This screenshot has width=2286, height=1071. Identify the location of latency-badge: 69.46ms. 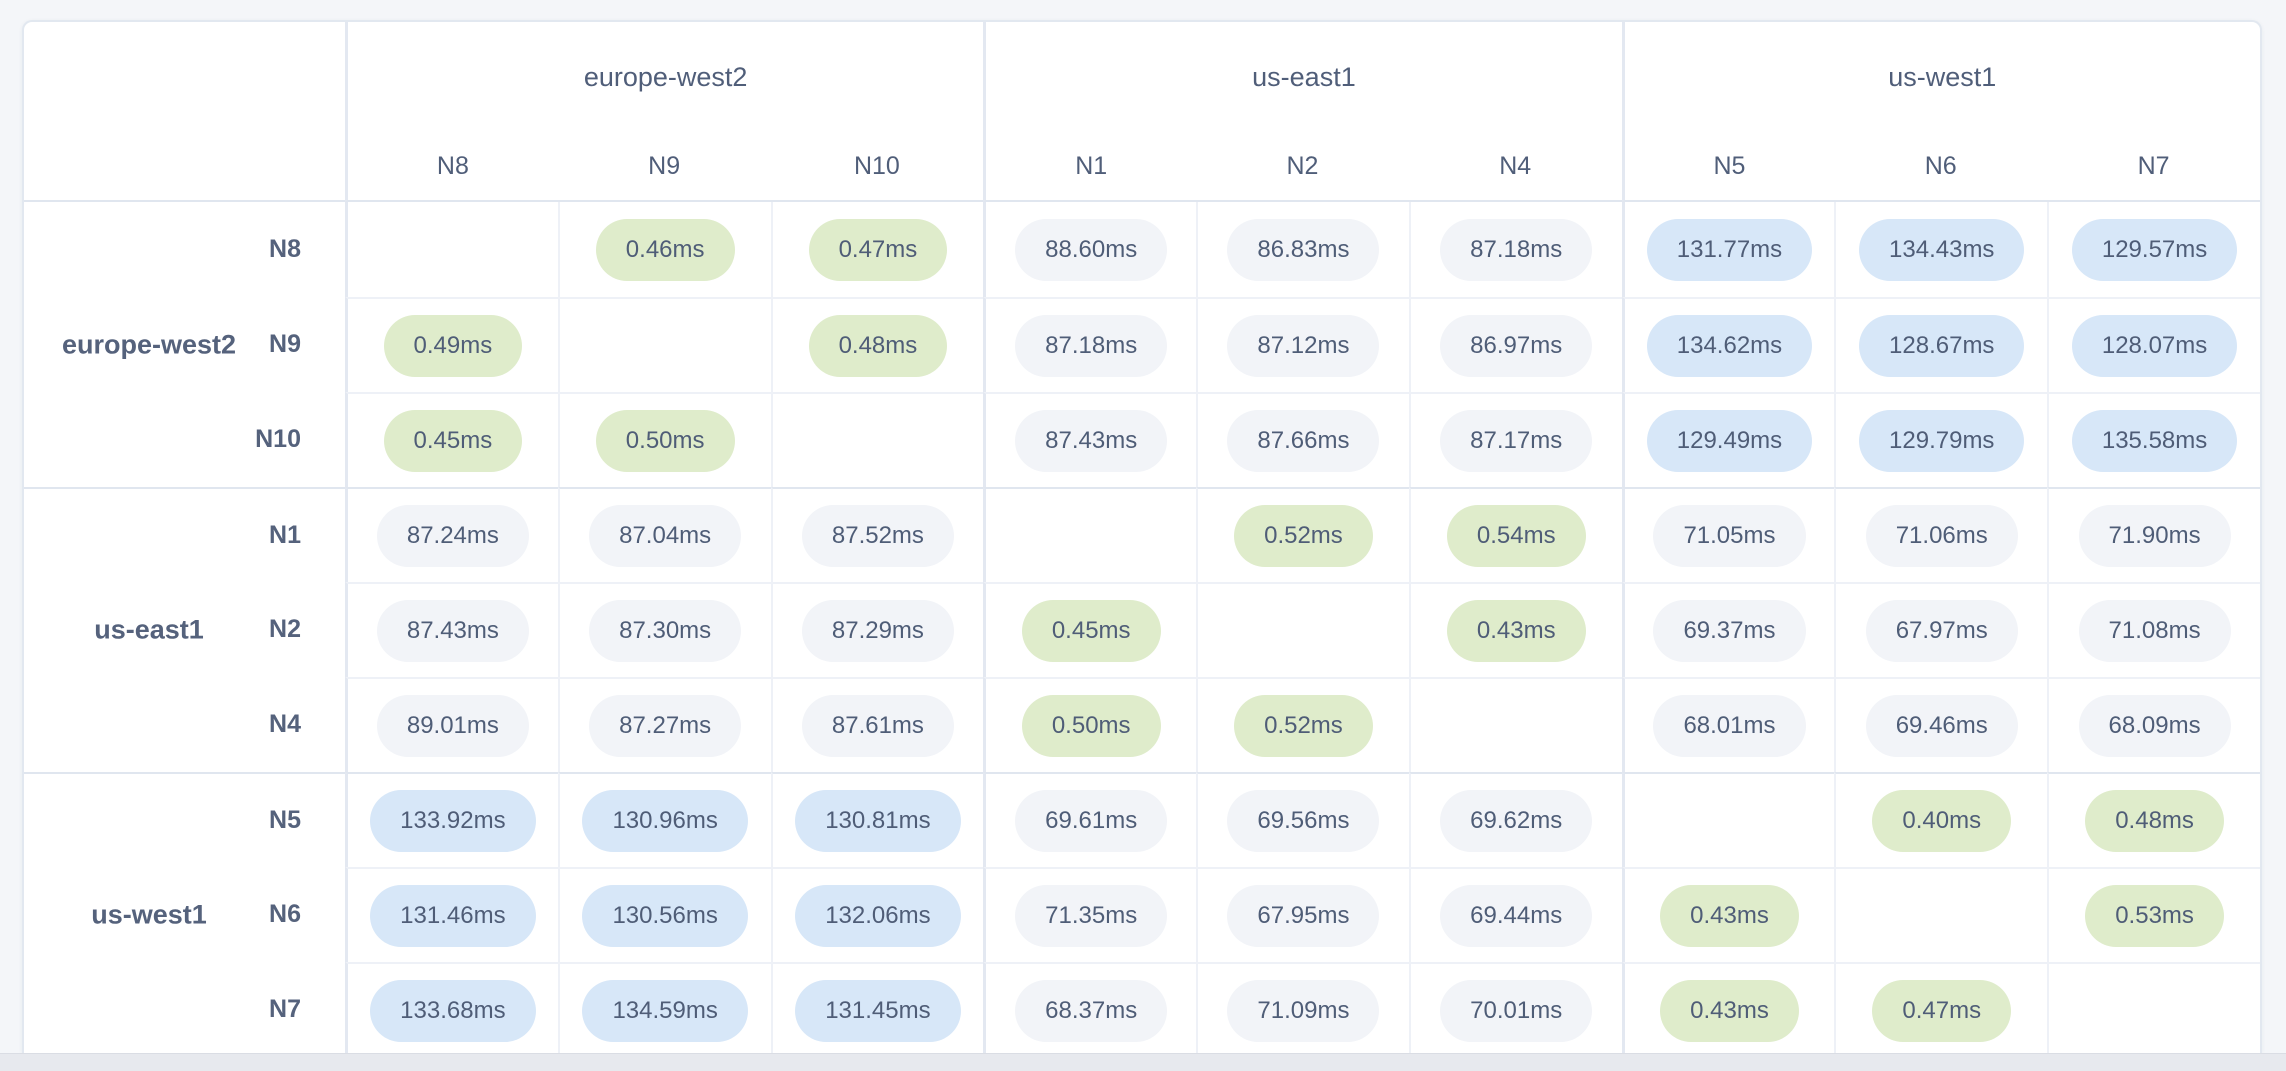
(1941, 725).